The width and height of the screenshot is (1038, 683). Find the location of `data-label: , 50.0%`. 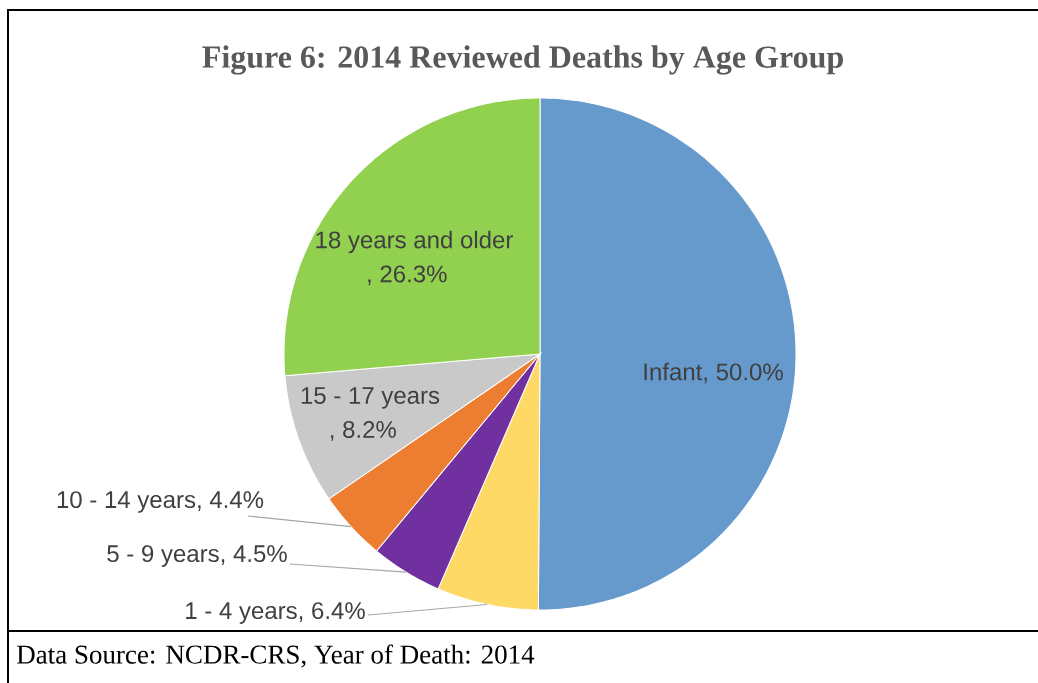

data-label: , 50.0% is located at coordinates (743, 373).